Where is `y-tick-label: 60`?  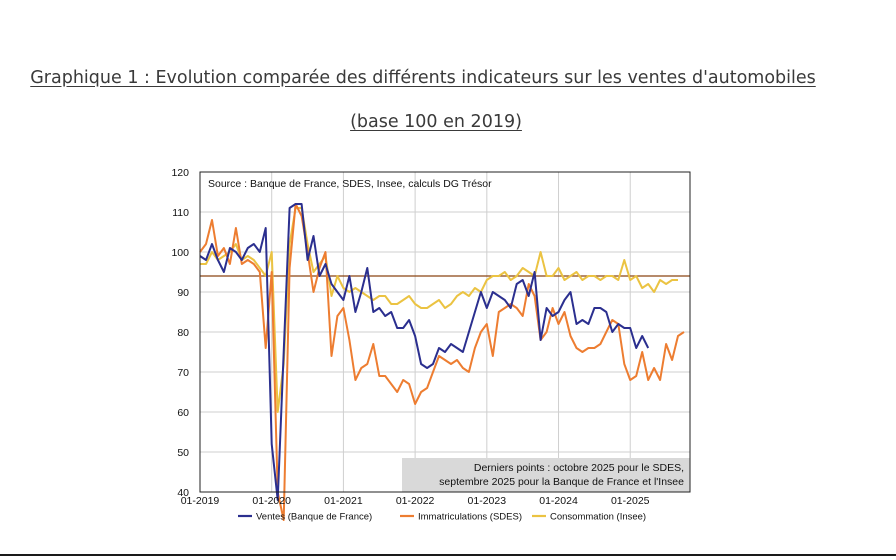 y-tick-label: 60 is located at coordinates (183, 413).